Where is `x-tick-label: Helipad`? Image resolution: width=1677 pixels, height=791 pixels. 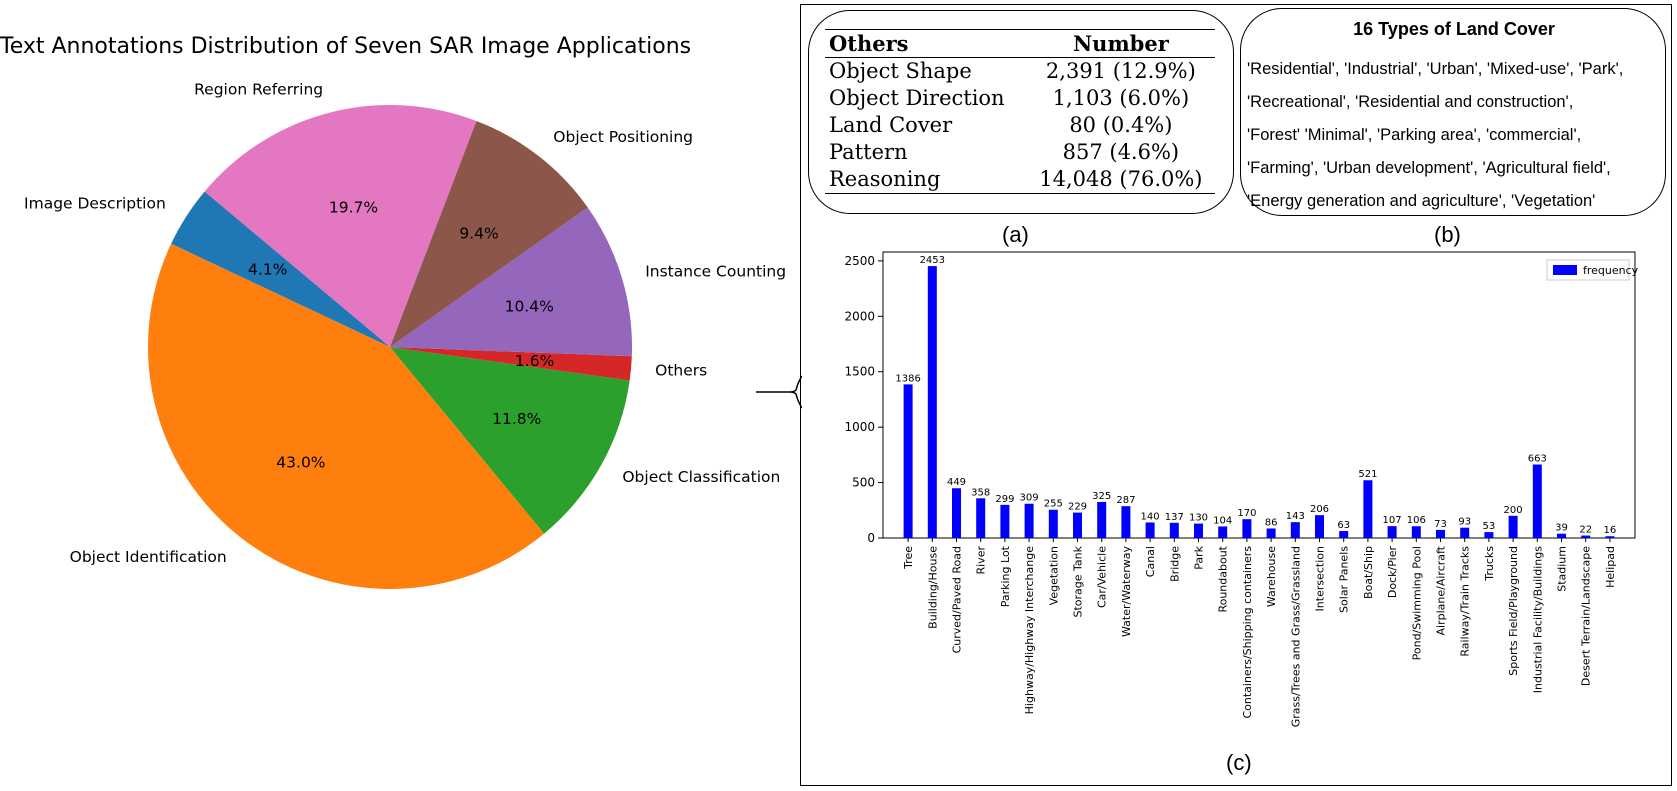
x-tick-label: Helipad is located at coordinates (1610, 567).